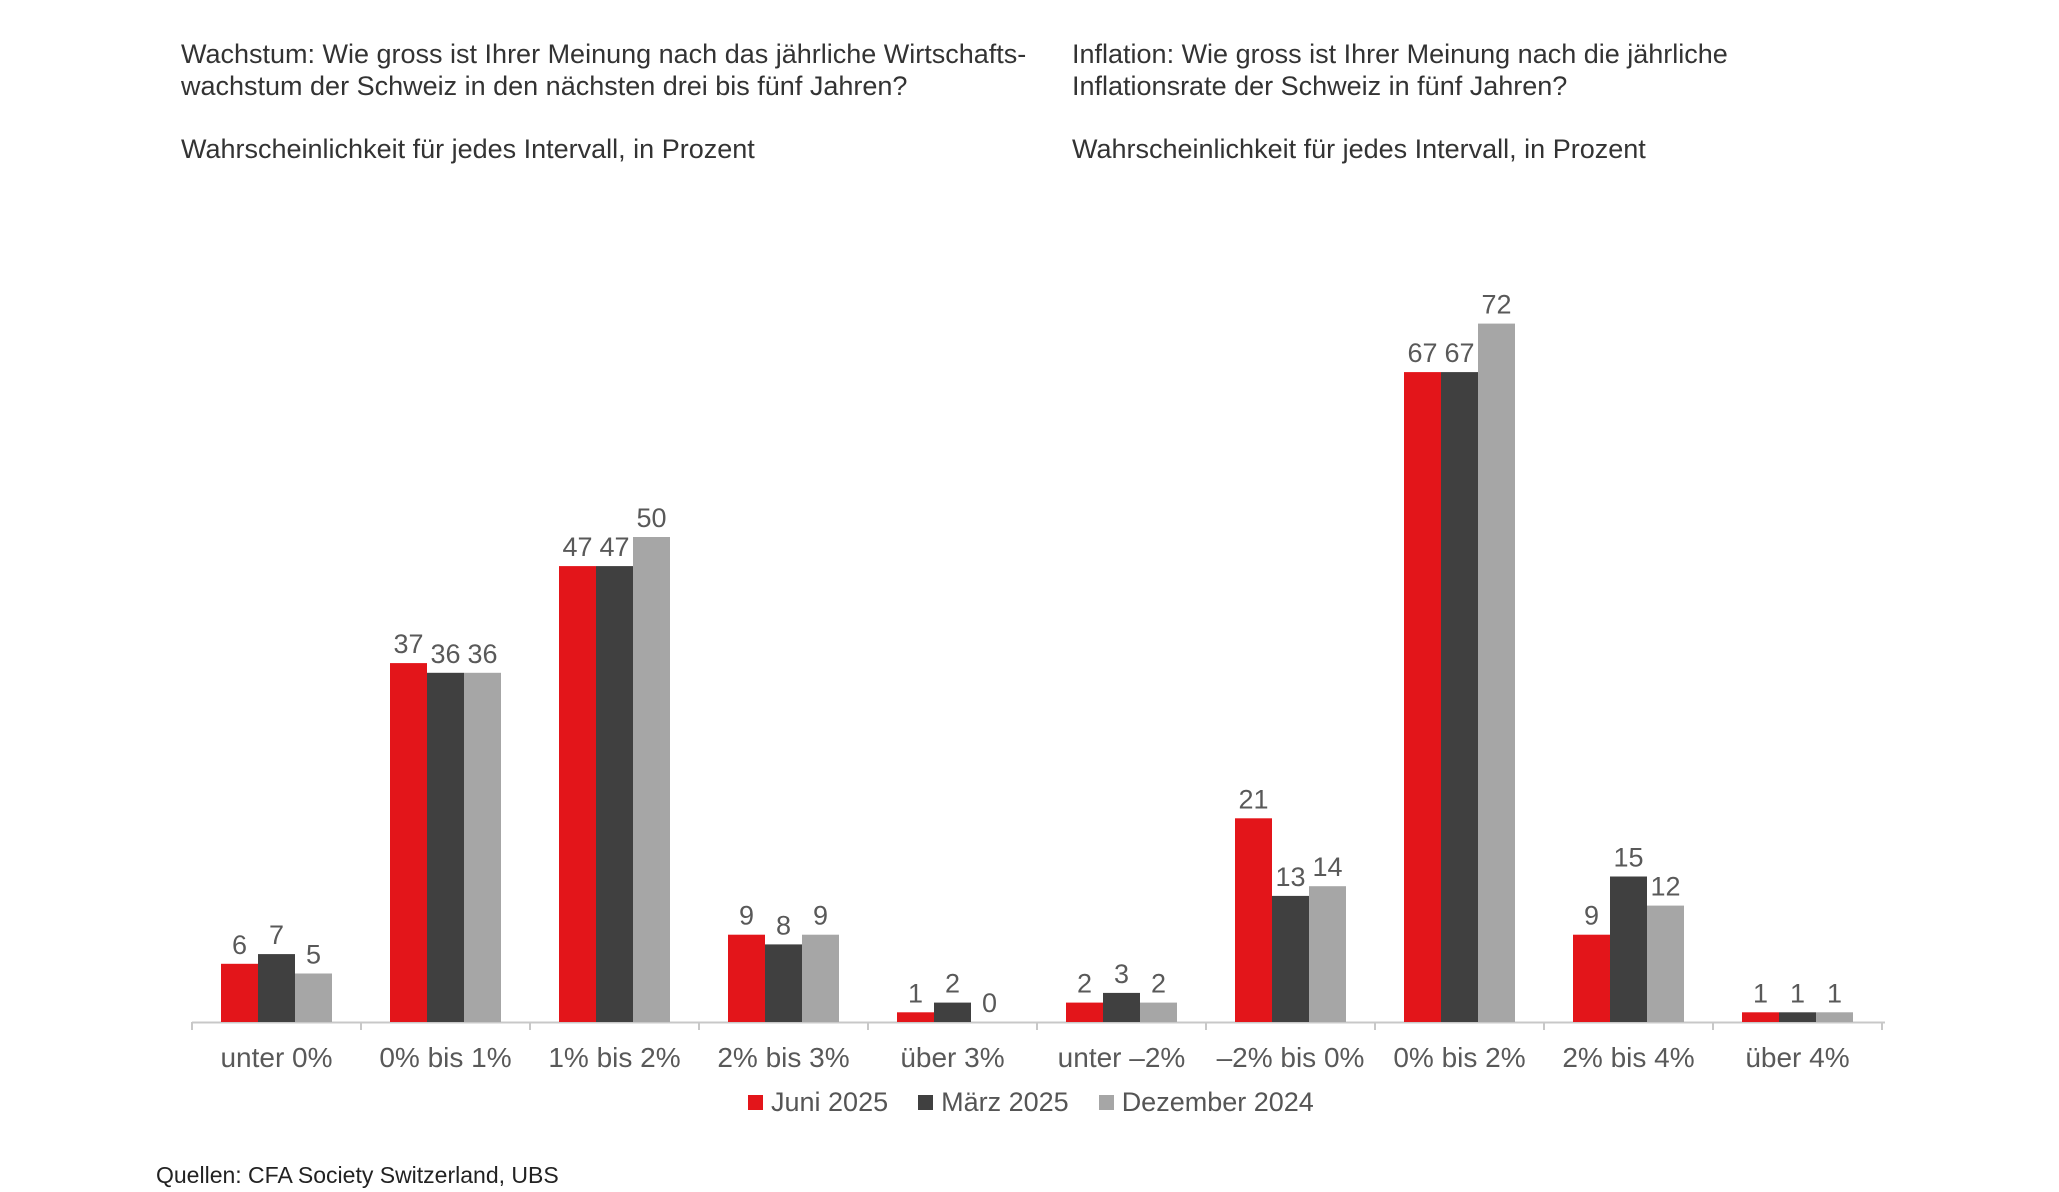 The width and height of the screenshot is (2059, 1192). What do you see at coordinates (651, 518) in the screenshot?
I see `data-label: 50` at bounding box center [651, 518].